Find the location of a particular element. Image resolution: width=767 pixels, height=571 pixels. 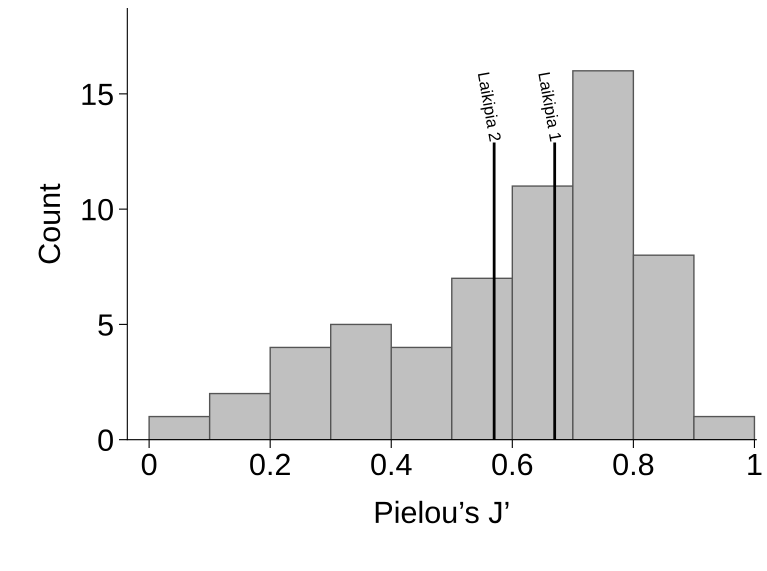

x-tick-label: 0.4 is located at coordinates (391, 465).